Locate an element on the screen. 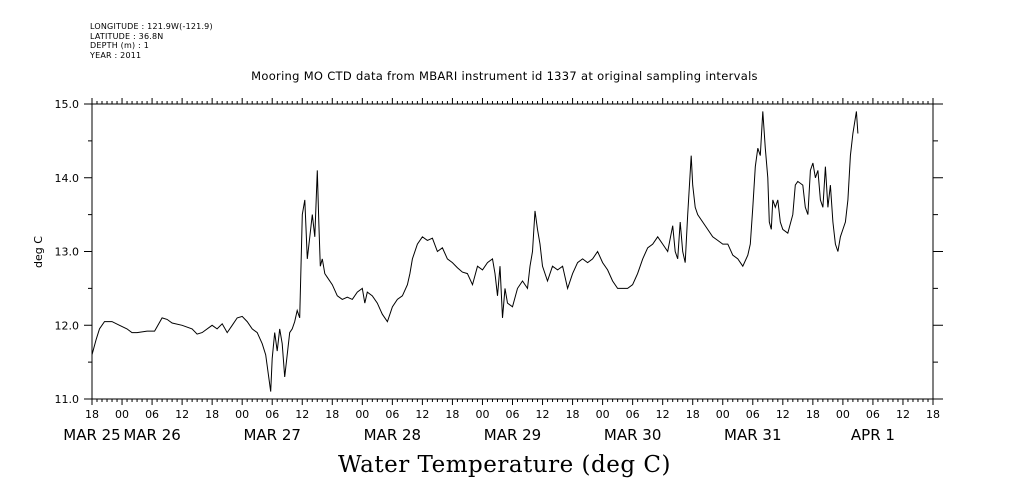  x-date-label: APR 1 is located at coordinates (873, 435).